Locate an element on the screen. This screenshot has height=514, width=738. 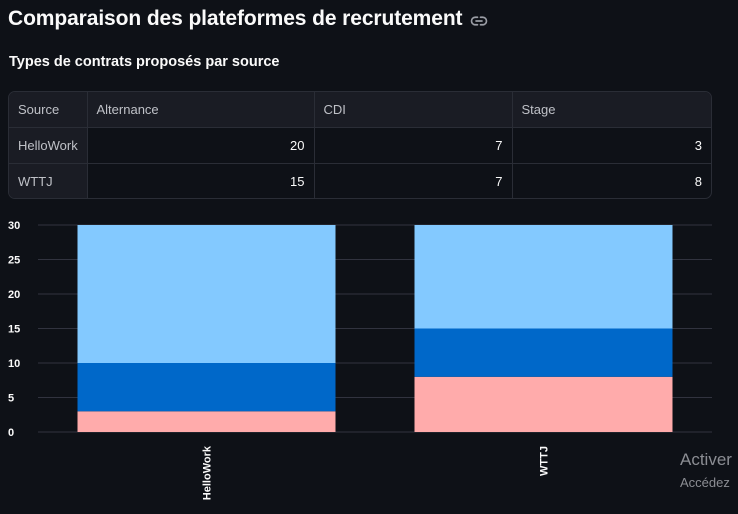
x-tick-label: WTTJ is located at coordinates (545, 461).